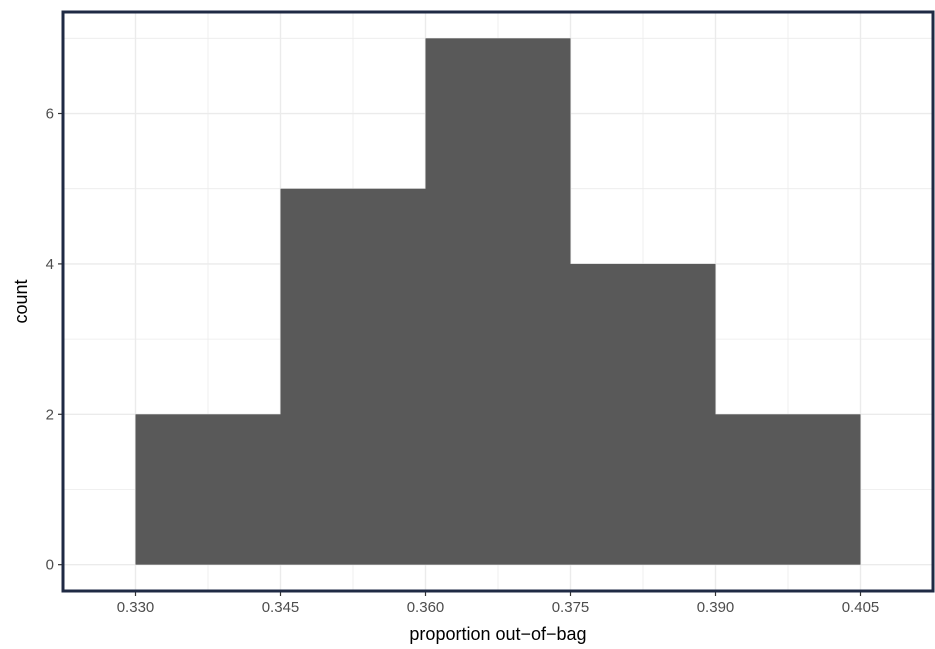  Describe the element at coordinates (50, 414) in the screenshot. I see `y-tick-label: 2` at that location.